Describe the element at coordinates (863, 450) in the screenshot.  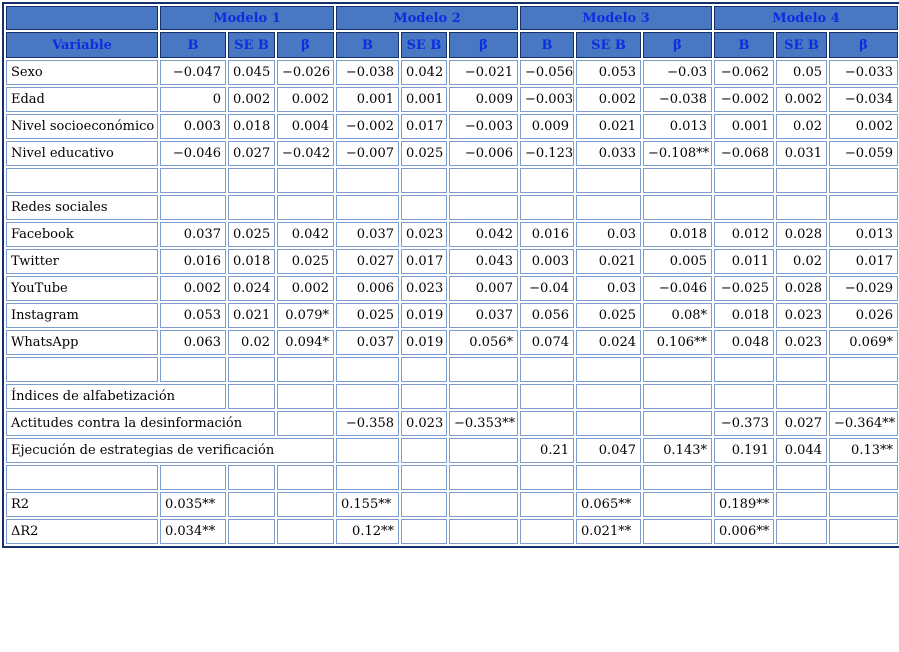
I see `value-cell: 0.13**` at that location.